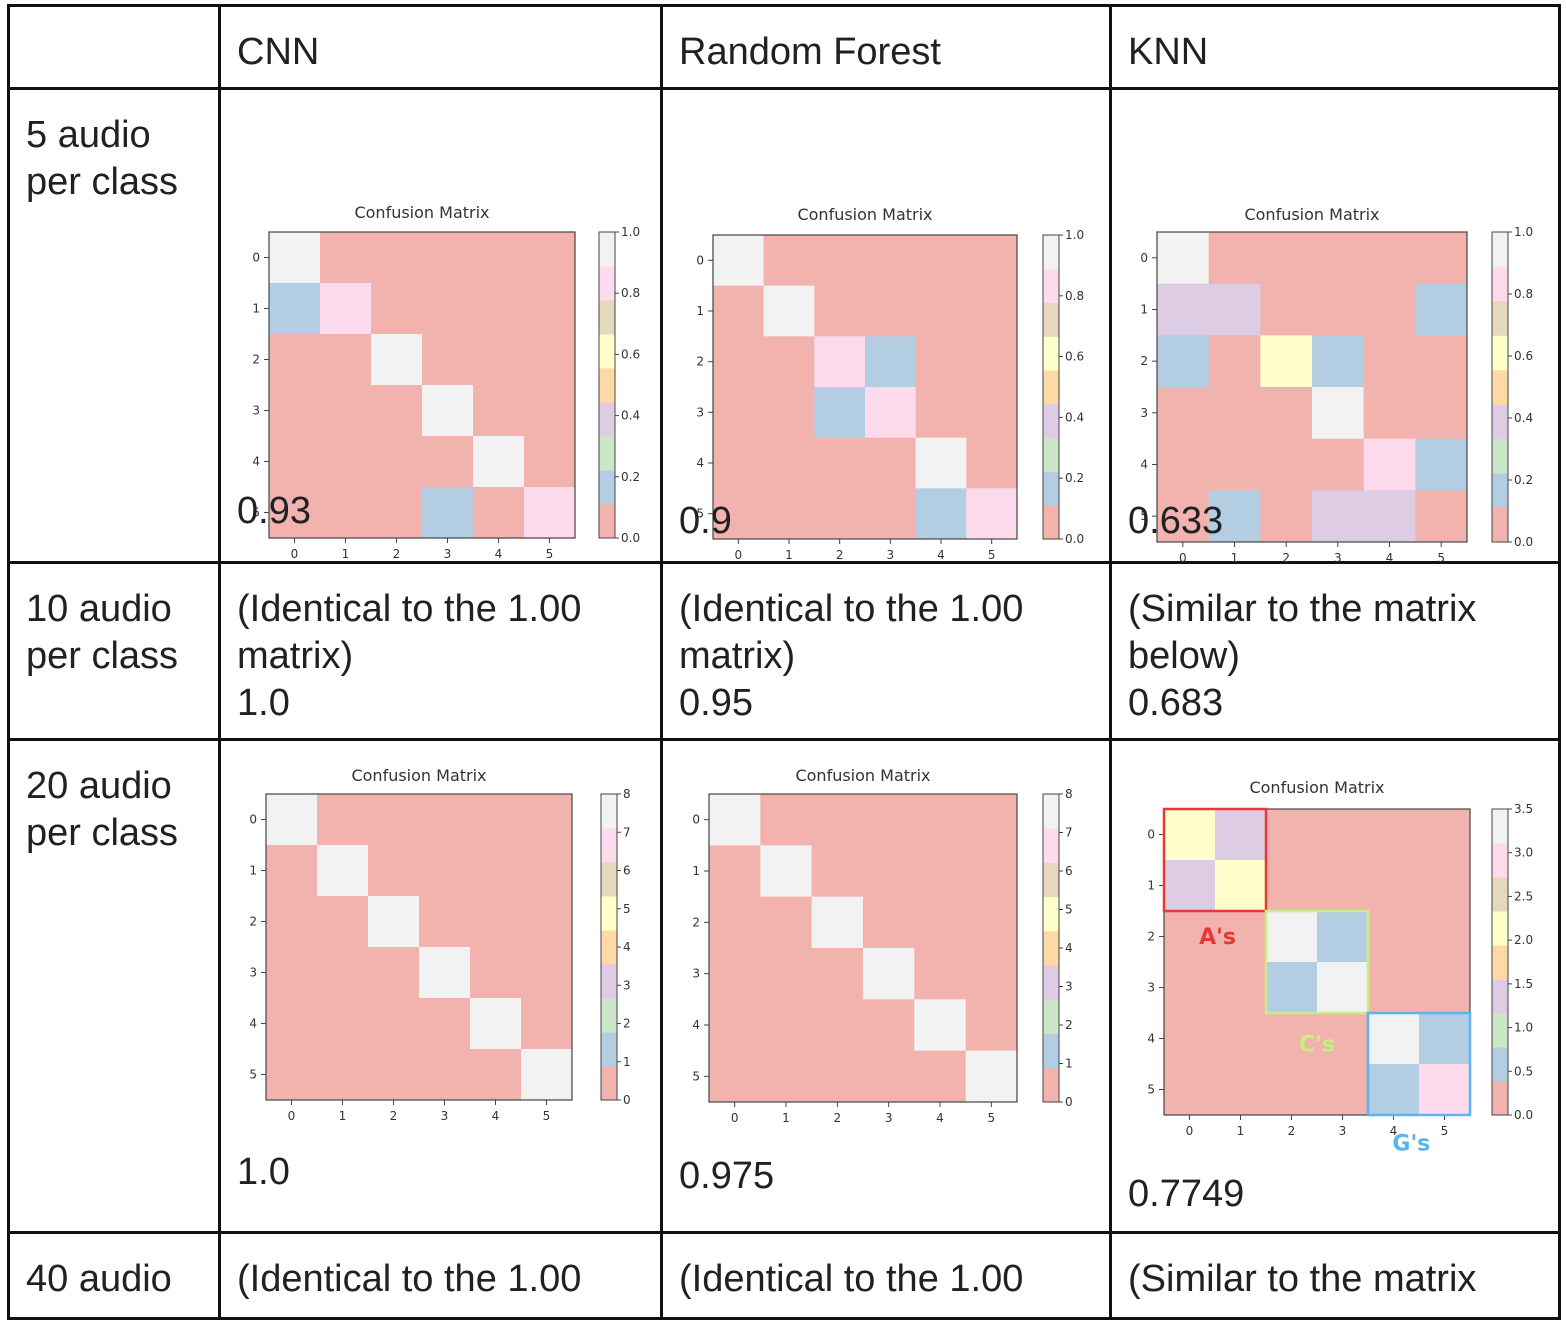 The height and width of the screenshot is (1340, 1566). What do you see at coordinates (1523, 418) in the screenshot?
I see `colorbar-tick-label: 0.4` at bounding box center [1523, 418].